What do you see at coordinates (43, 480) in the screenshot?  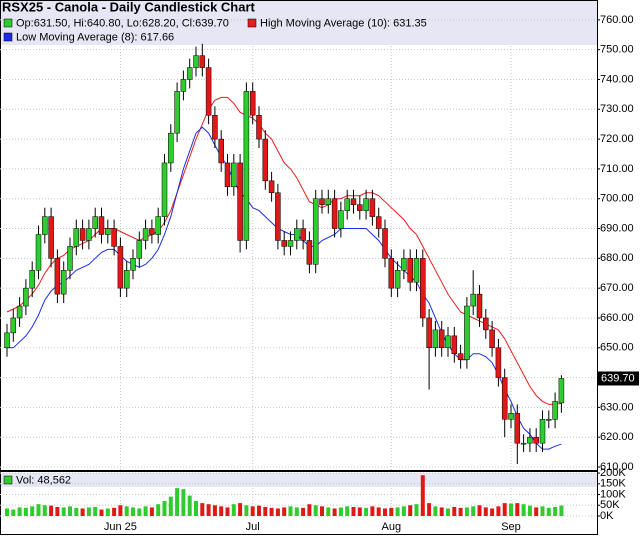 I see `legend-volume: Vol: 48,562` at bounding box center [43, 480].